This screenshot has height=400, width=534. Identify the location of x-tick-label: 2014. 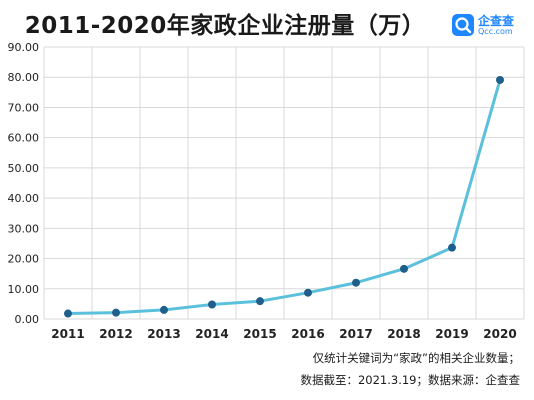
(211, 334).